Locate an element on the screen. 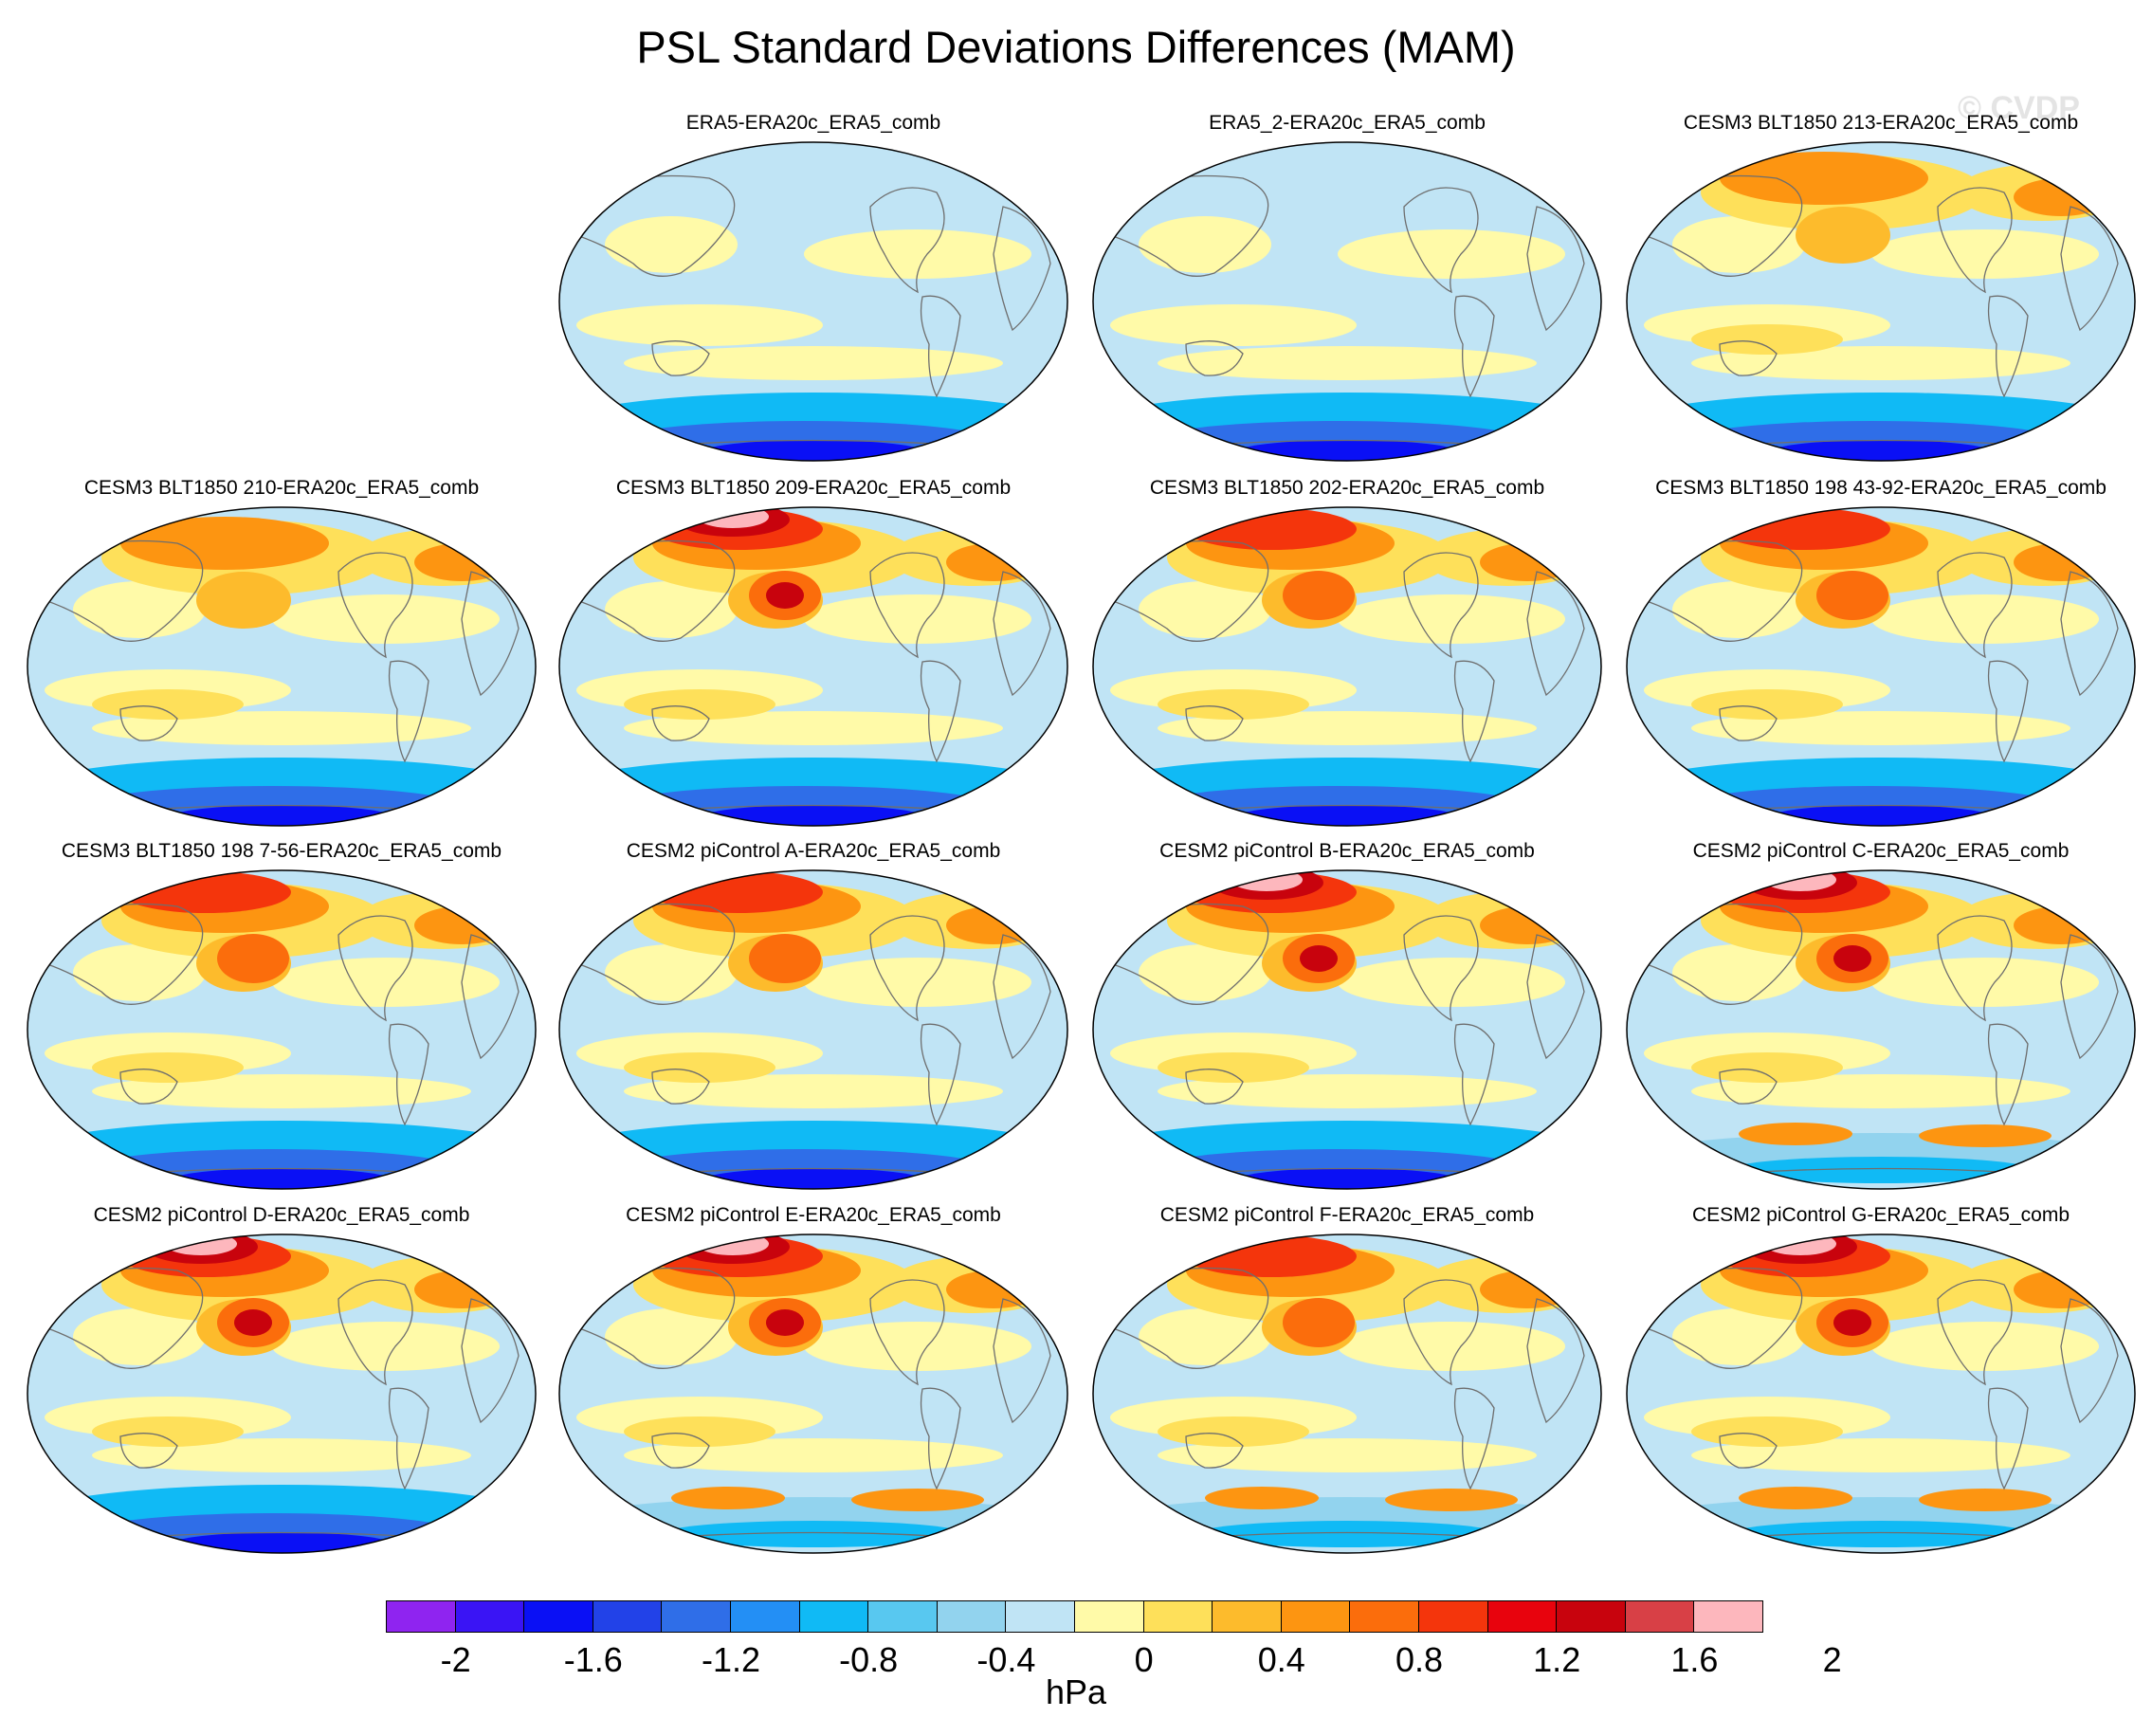 This screenshot has width=2152, height=1736. cvdp-watermark: © CVDP is located at coordinates (2019, 108).